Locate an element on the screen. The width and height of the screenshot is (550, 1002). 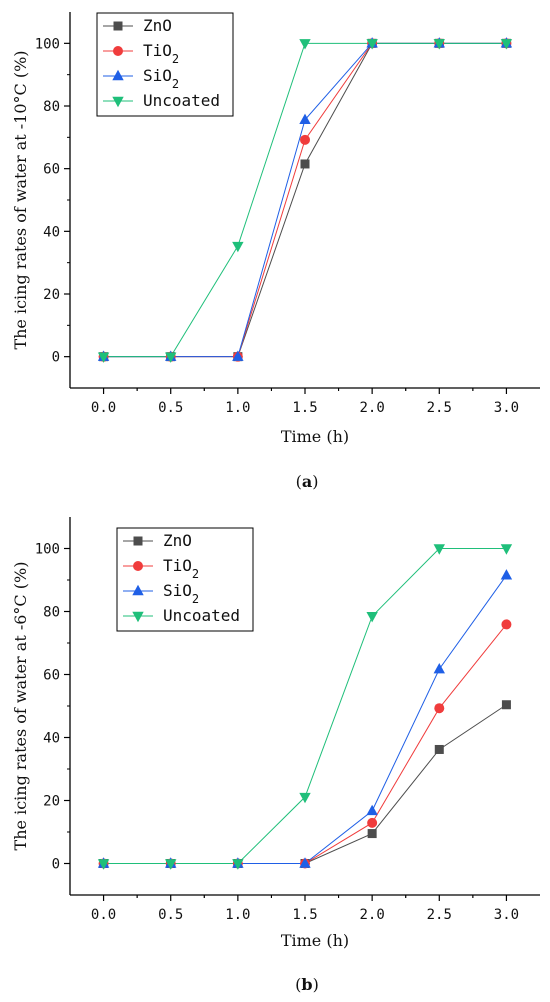
panel-label: (a) is located at coordinates (307, 481).